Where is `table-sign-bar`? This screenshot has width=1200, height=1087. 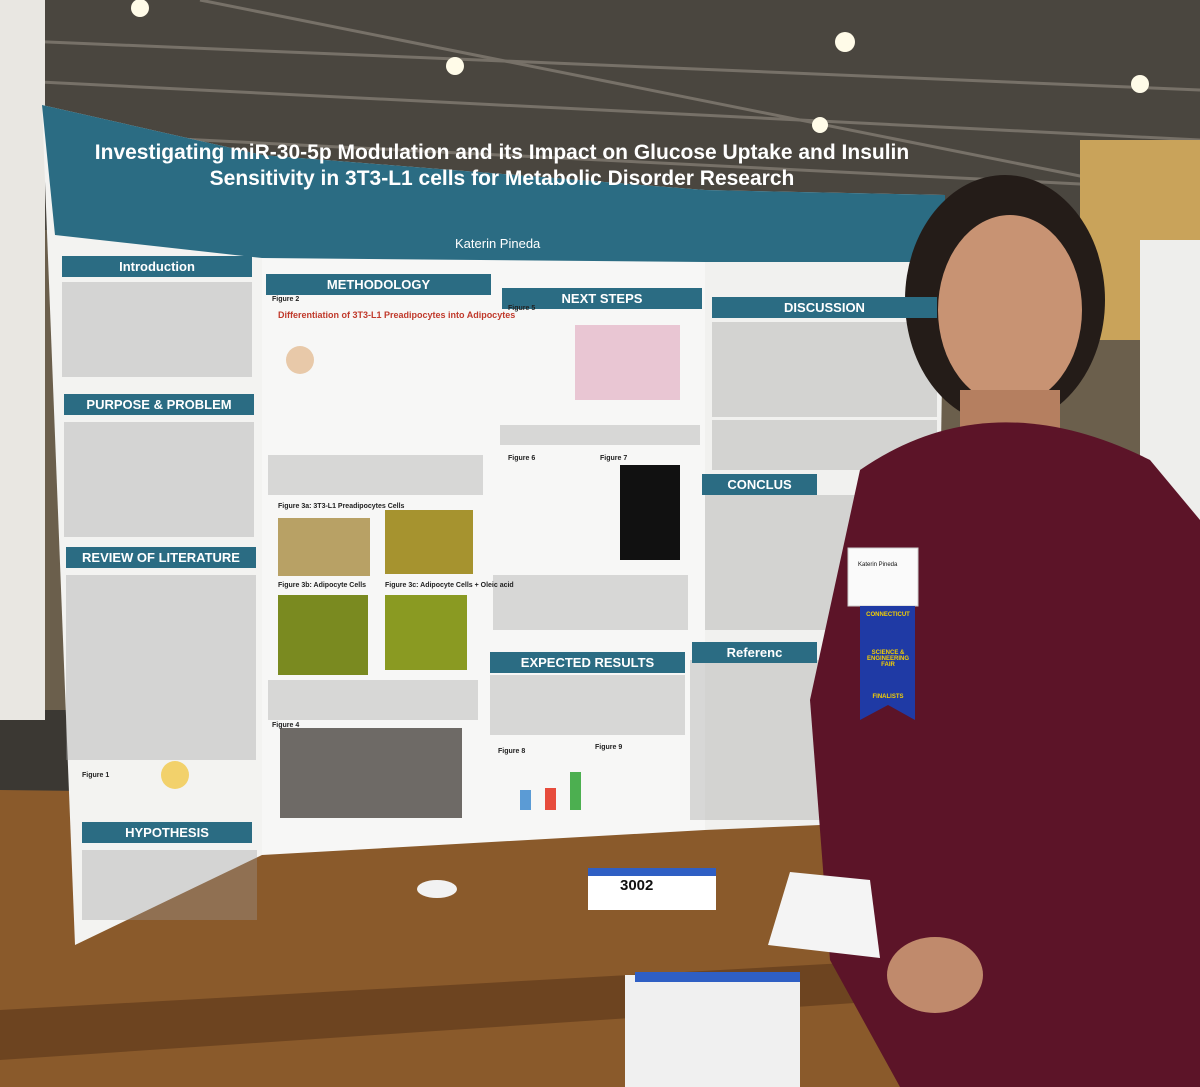 table-sign-bar is located at coordinates (652, 872).